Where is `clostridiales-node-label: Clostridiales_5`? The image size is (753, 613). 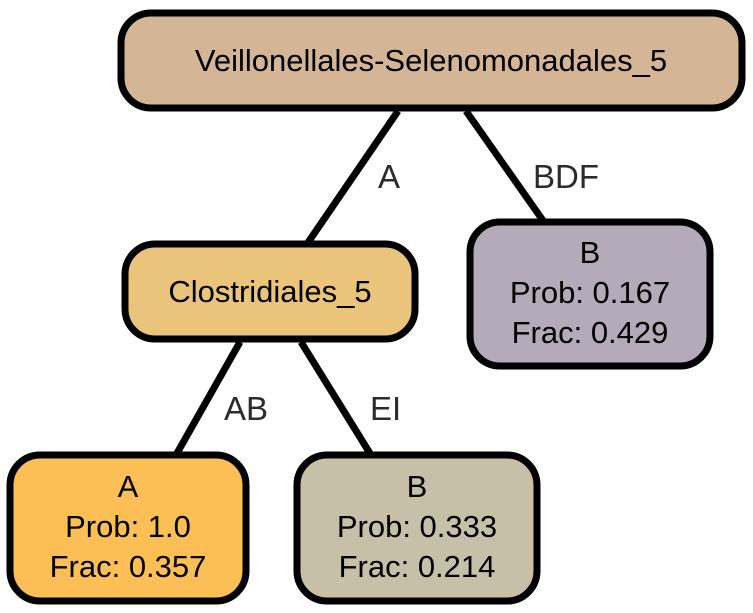 clostridiales-node-label: Clostridiales_5 is located at coordinates (269, 291).